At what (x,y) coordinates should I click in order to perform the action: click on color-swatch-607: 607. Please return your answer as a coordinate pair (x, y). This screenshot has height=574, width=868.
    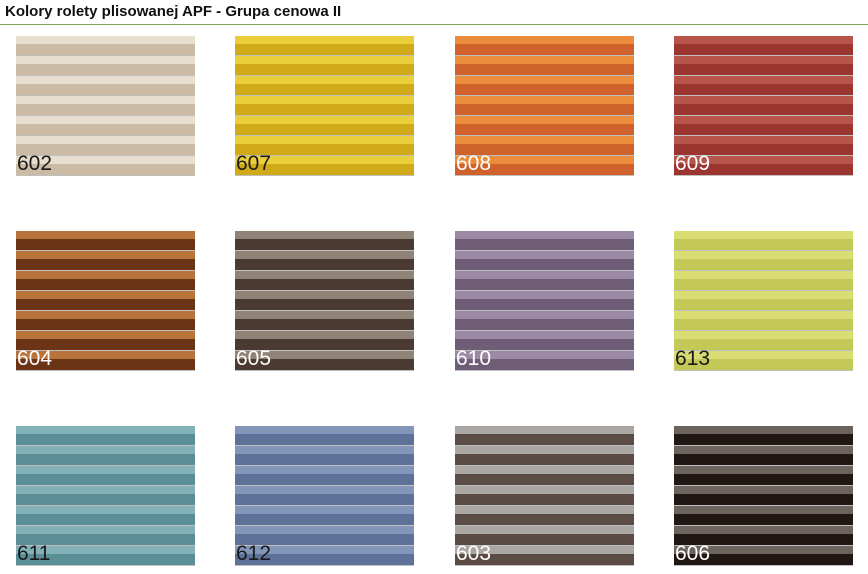
    Looking at the image, I should click on (324, 106).